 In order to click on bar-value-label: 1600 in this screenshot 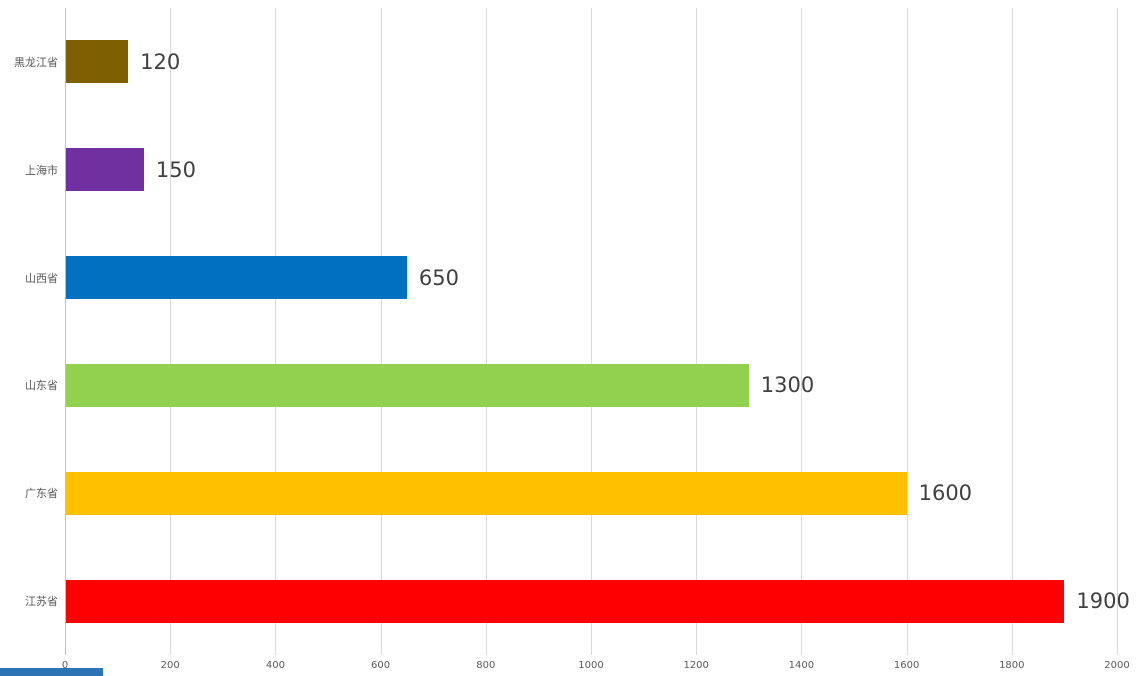, I will do `click(945, 493)`.